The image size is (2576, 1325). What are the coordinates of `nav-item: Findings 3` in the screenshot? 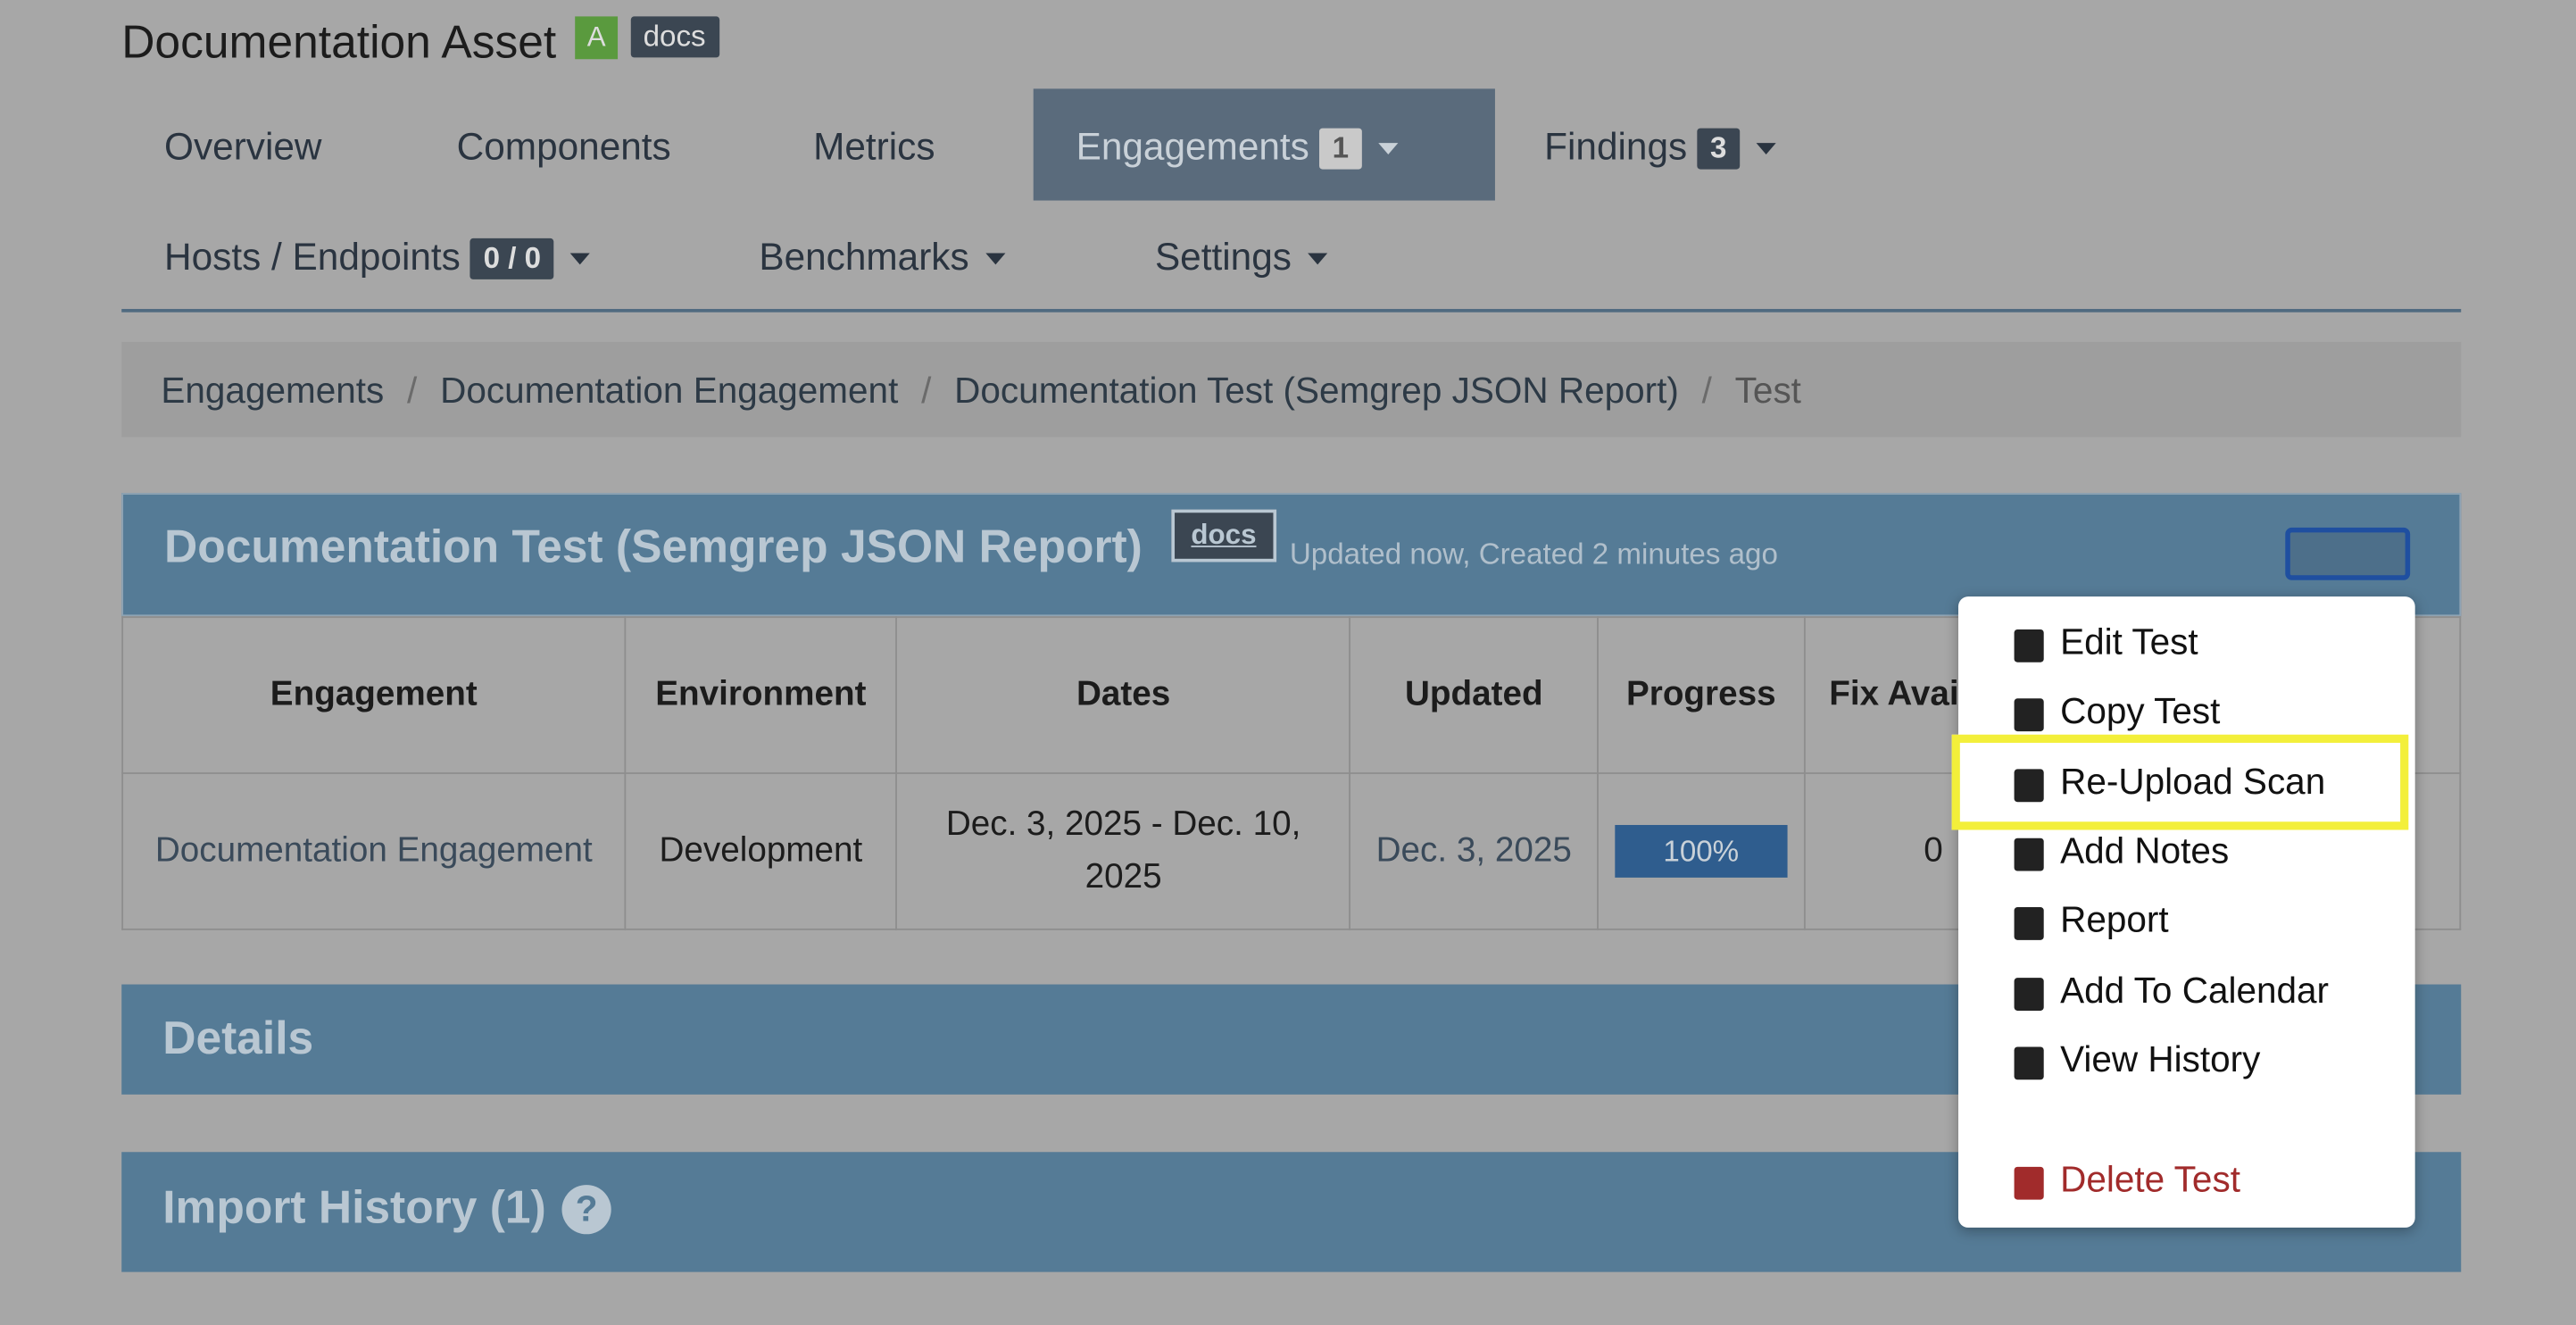 It's located at (1660, 148).